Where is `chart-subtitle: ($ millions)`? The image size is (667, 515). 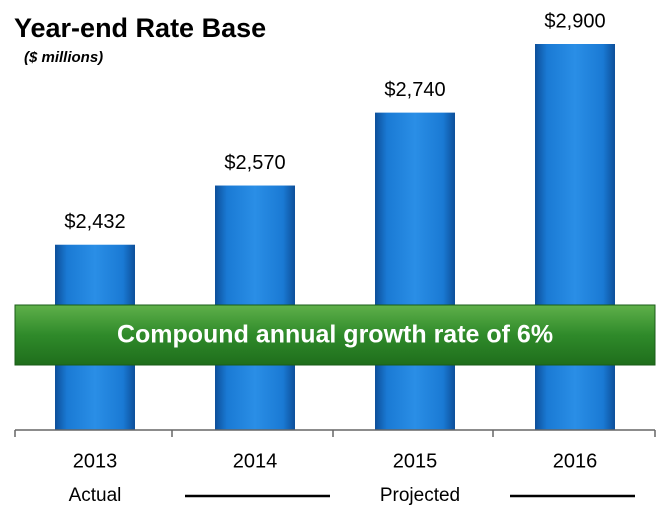 chart-subtitle: ($ millions) is located at coordinates (63, 57).